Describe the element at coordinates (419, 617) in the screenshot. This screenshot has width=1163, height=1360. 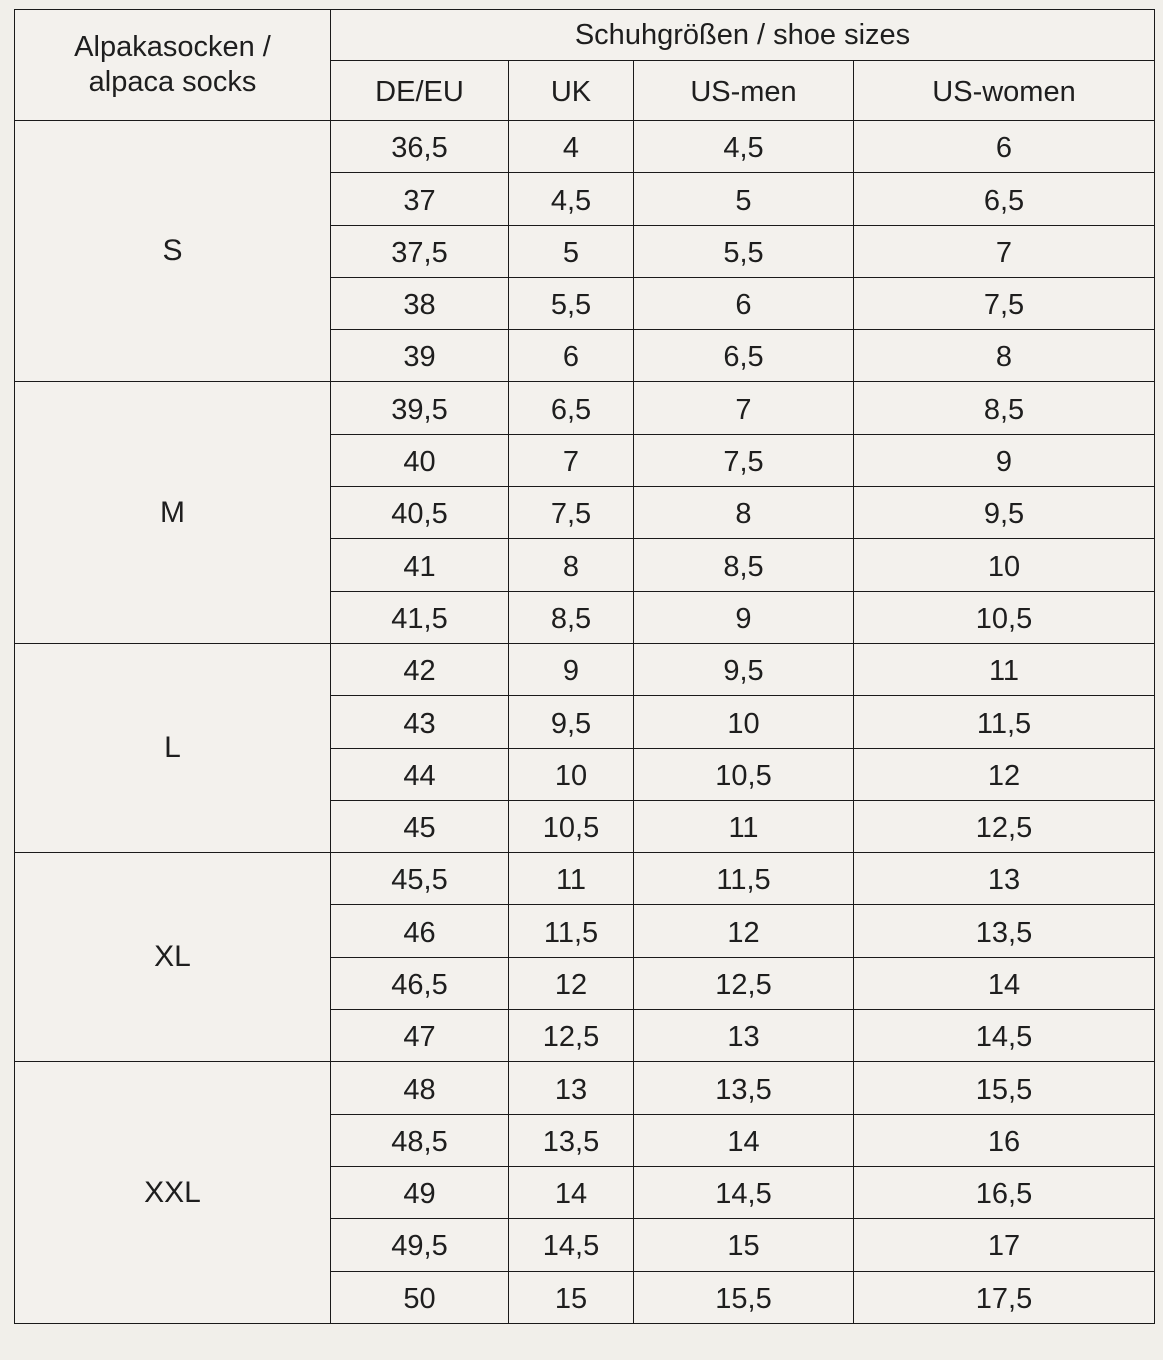
I see `cell-de-eu: 41,5` at that location.